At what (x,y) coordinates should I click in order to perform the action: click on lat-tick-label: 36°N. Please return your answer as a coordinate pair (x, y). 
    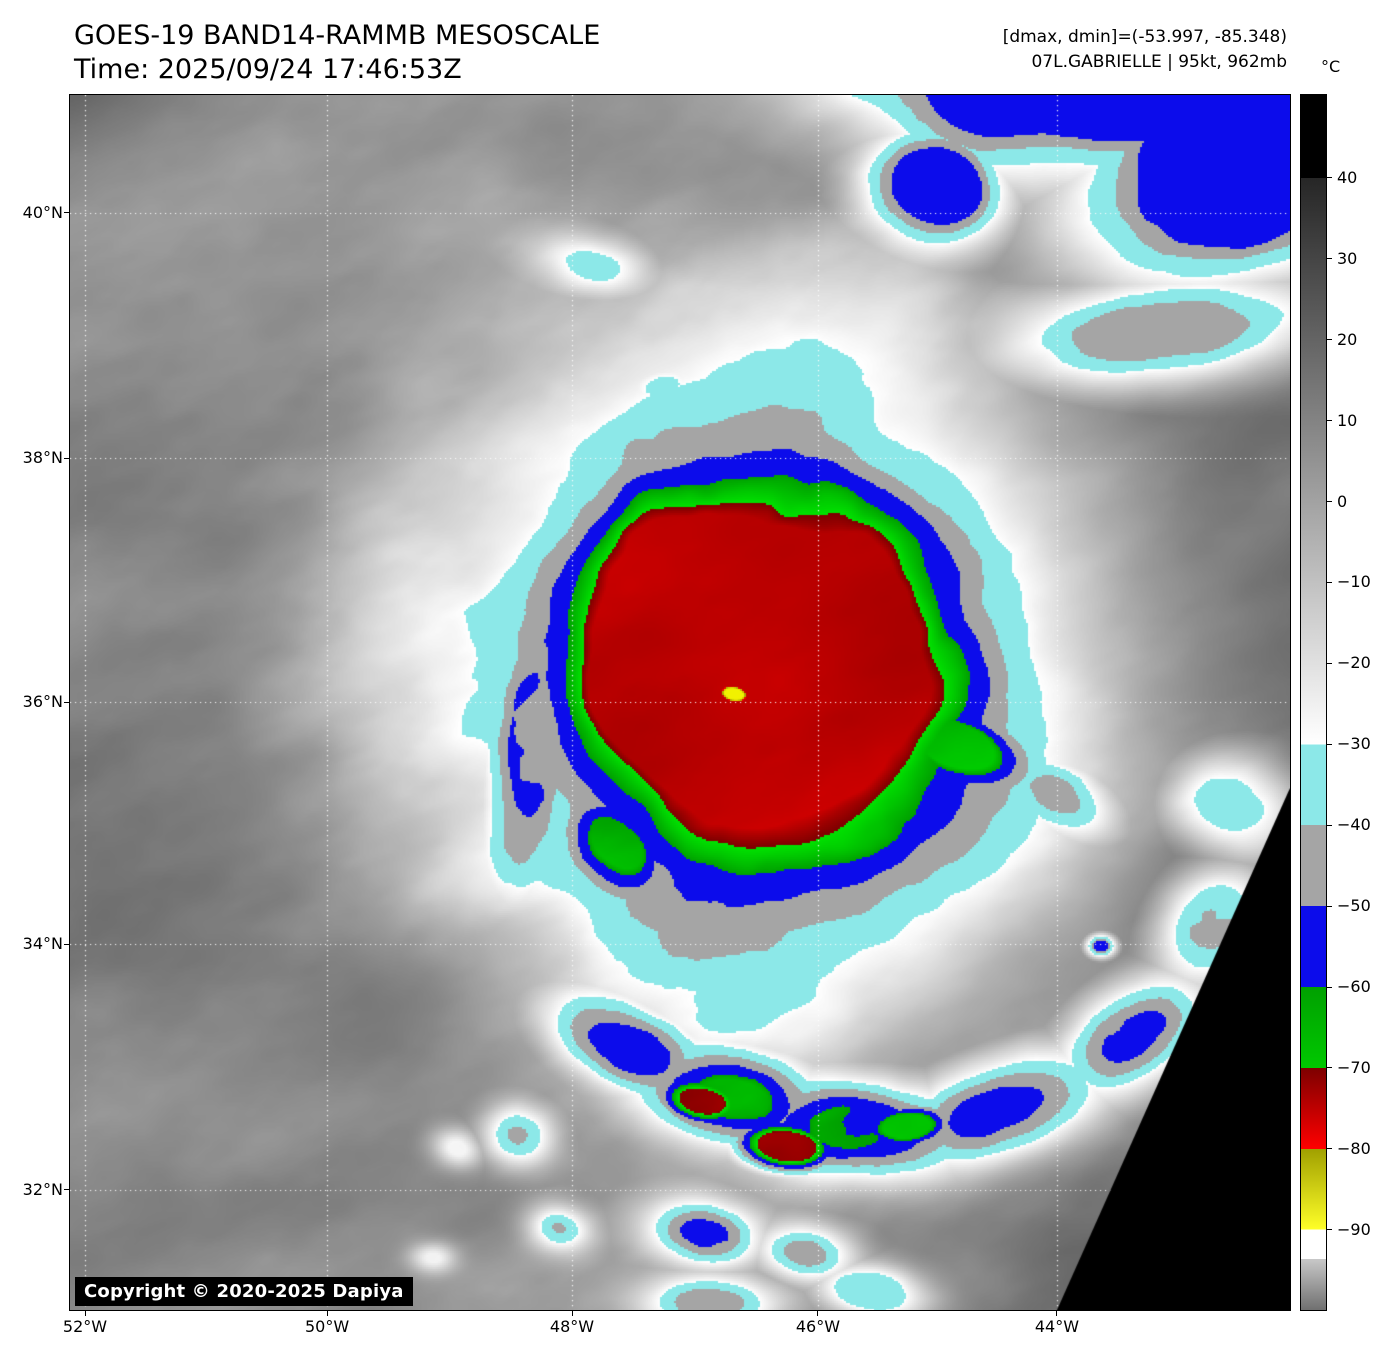
    Looking at the image, I should click on (42, 701).